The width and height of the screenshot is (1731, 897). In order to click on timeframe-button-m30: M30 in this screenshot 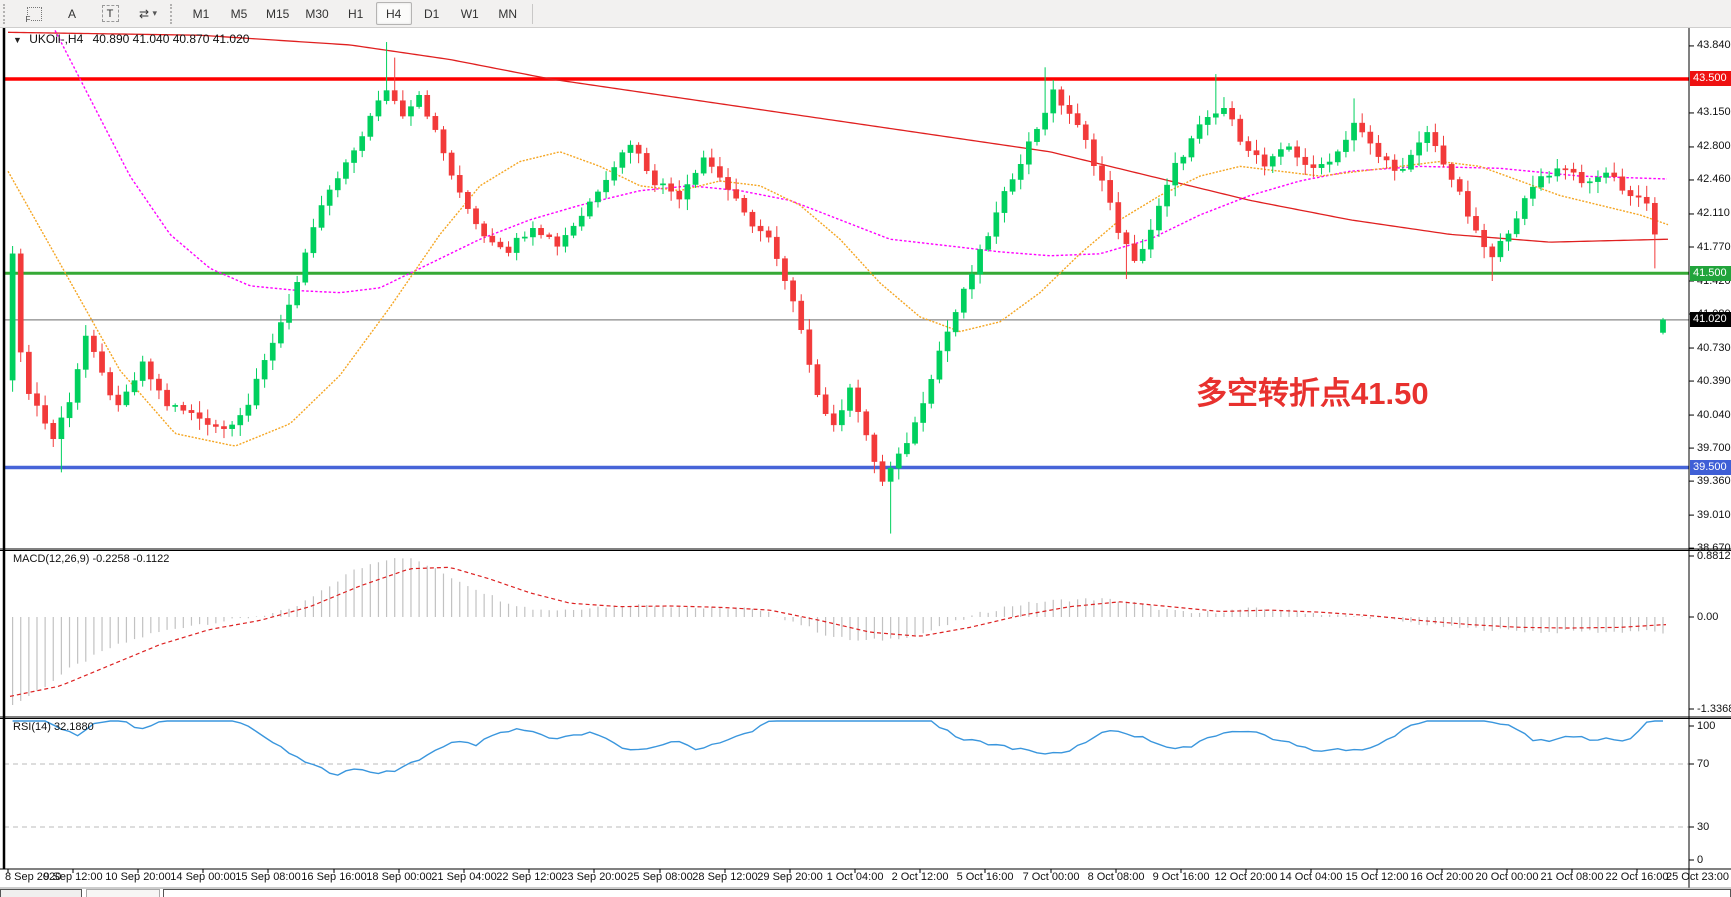, I will do `click(317, 13)`.